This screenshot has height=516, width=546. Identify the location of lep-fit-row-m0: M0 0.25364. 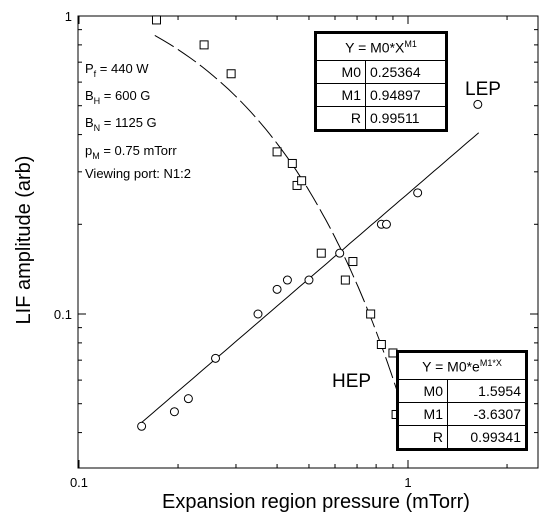
(381, 72).